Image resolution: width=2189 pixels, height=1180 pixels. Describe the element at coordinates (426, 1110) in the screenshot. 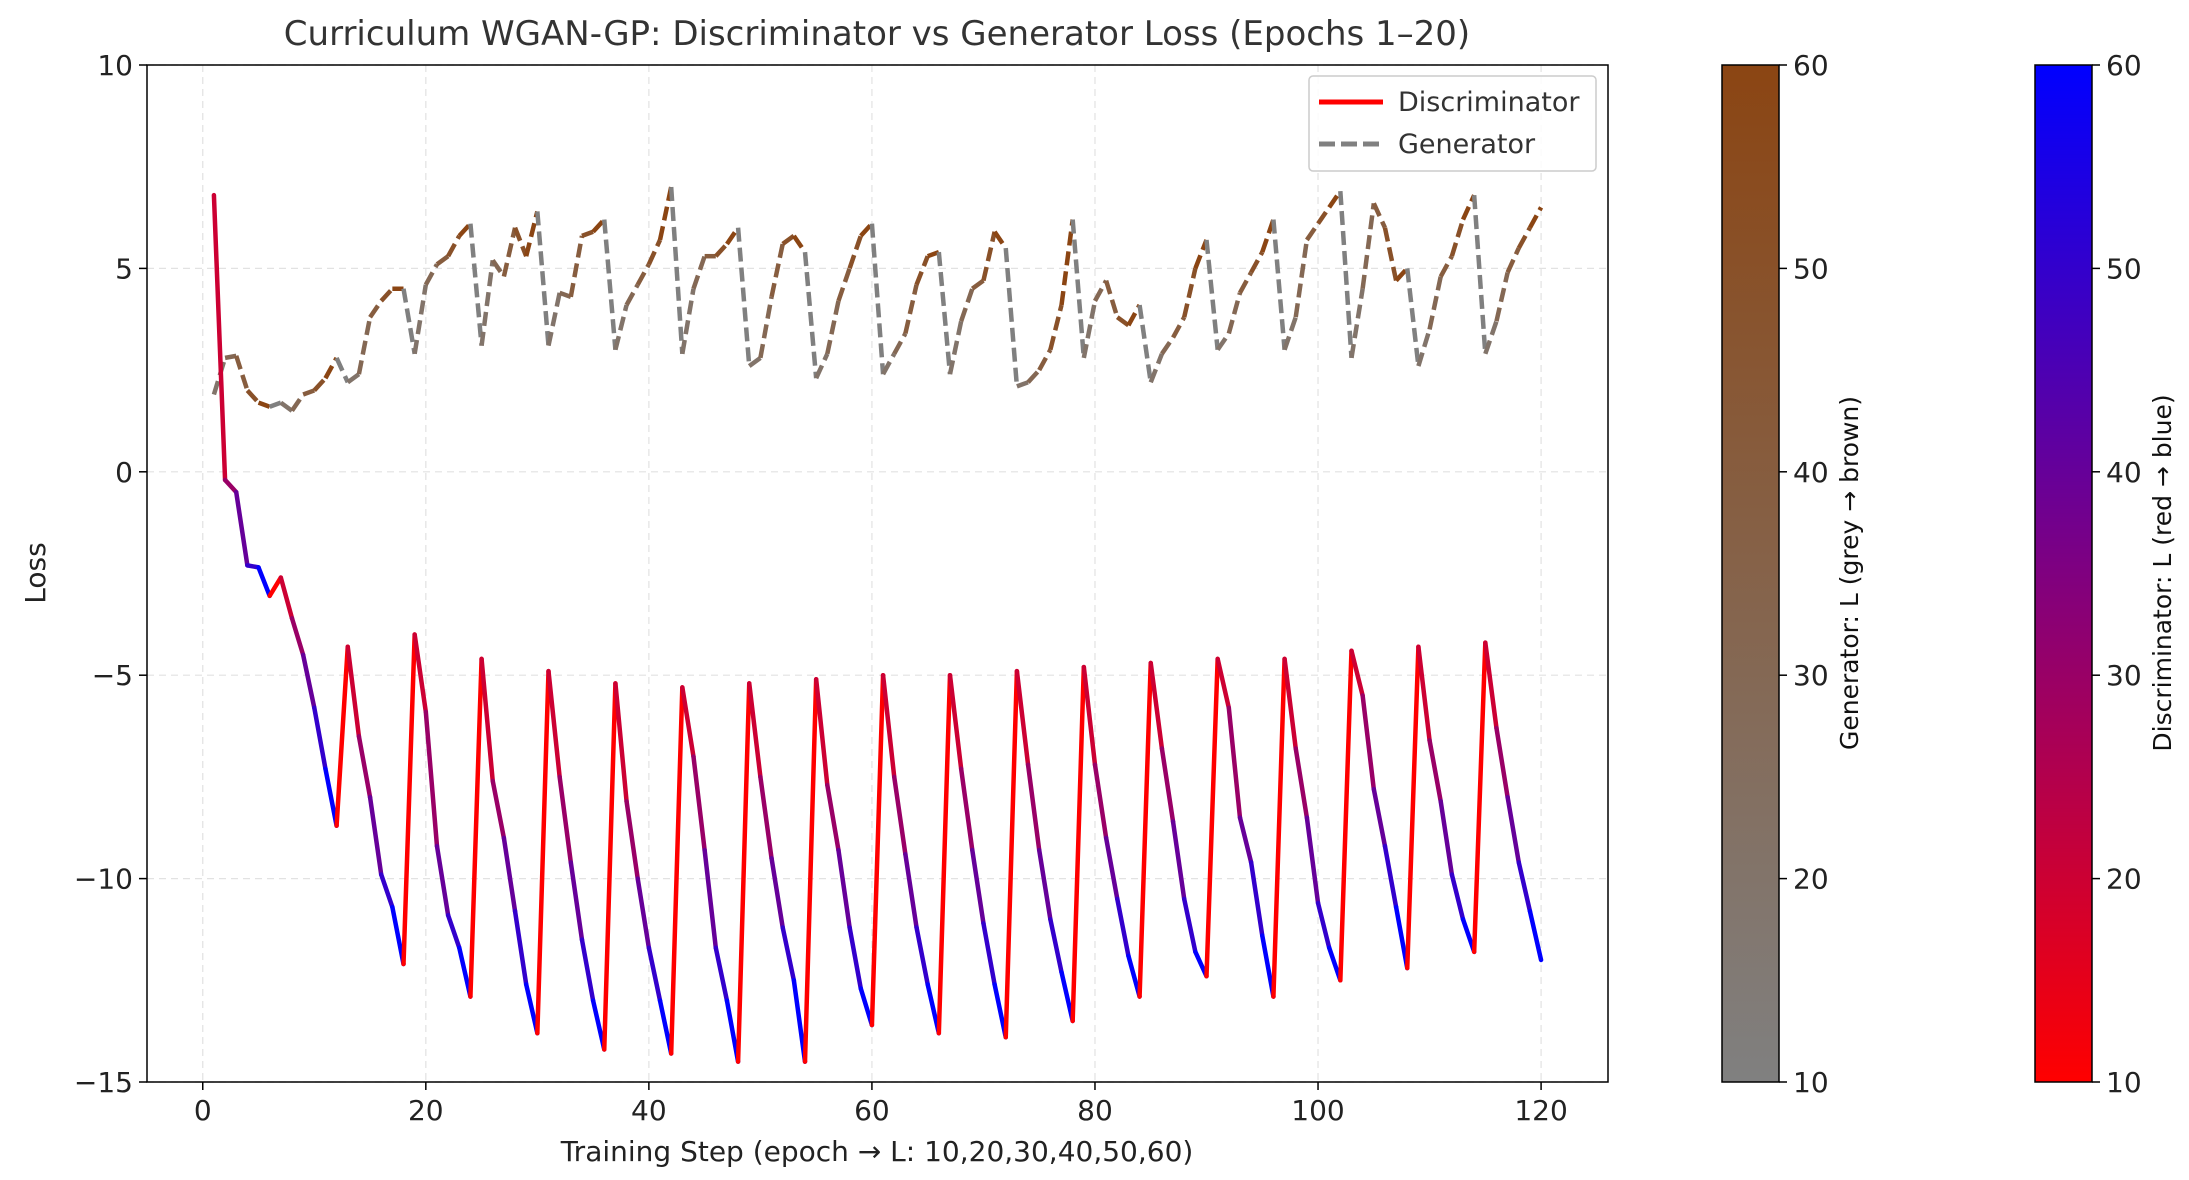

I see `x-tick-label: 20` at that location.